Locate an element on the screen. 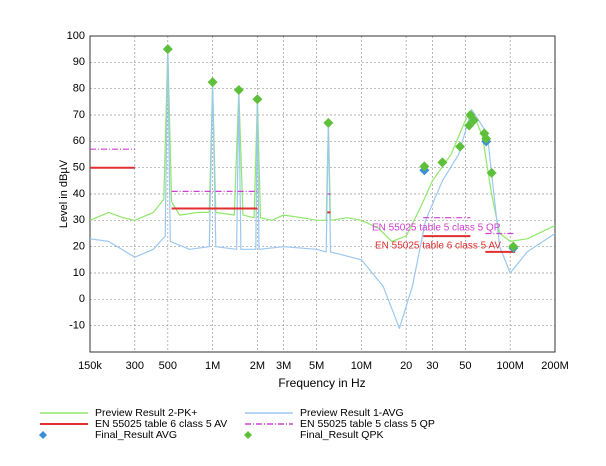 Image resolution: width=606 pixels, height=466 pixels. legend-label: Final_Result AVG is located at coordinates (136, 435).